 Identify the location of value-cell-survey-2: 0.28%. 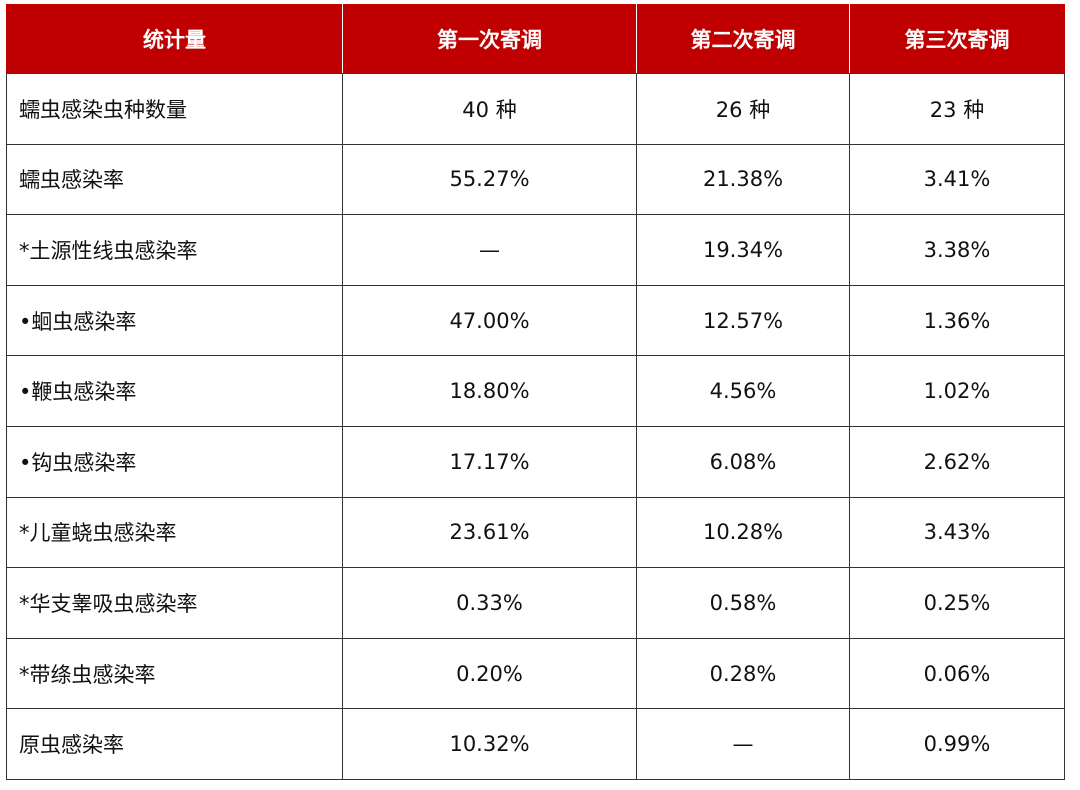
(743, 673).